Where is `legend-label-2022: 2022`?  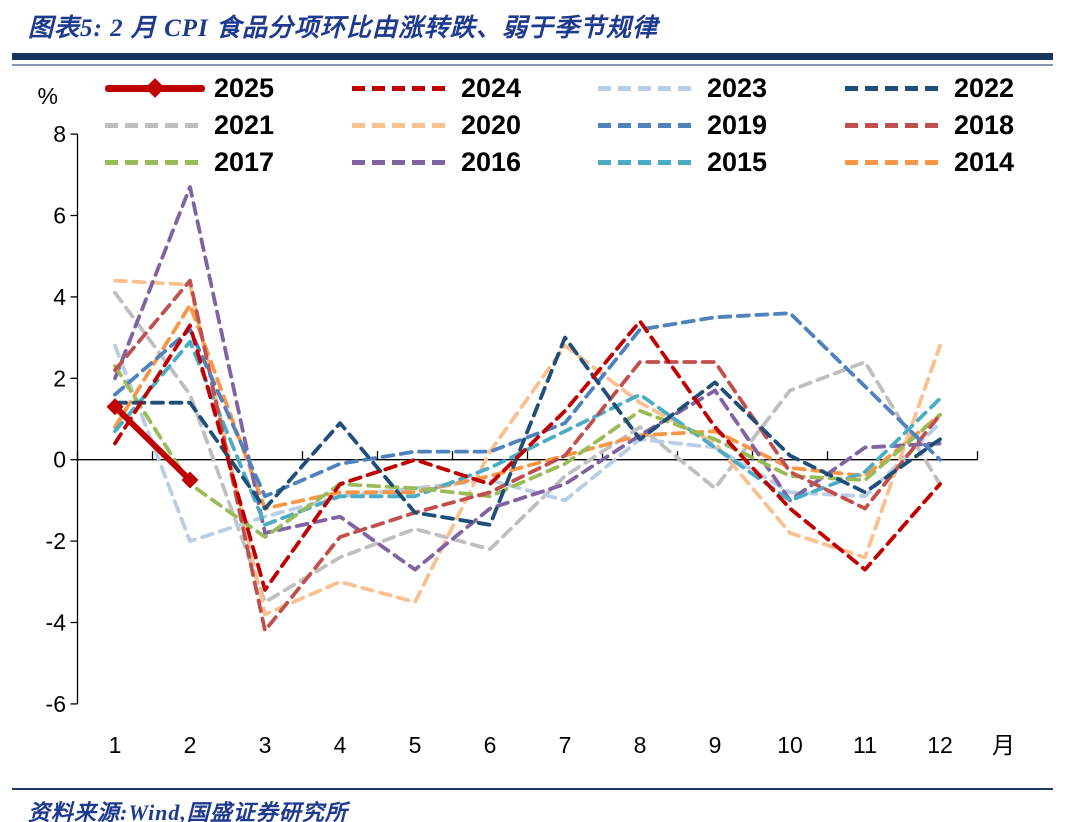 legend-label-2022: 2022 is located at coordinates (984, 87).